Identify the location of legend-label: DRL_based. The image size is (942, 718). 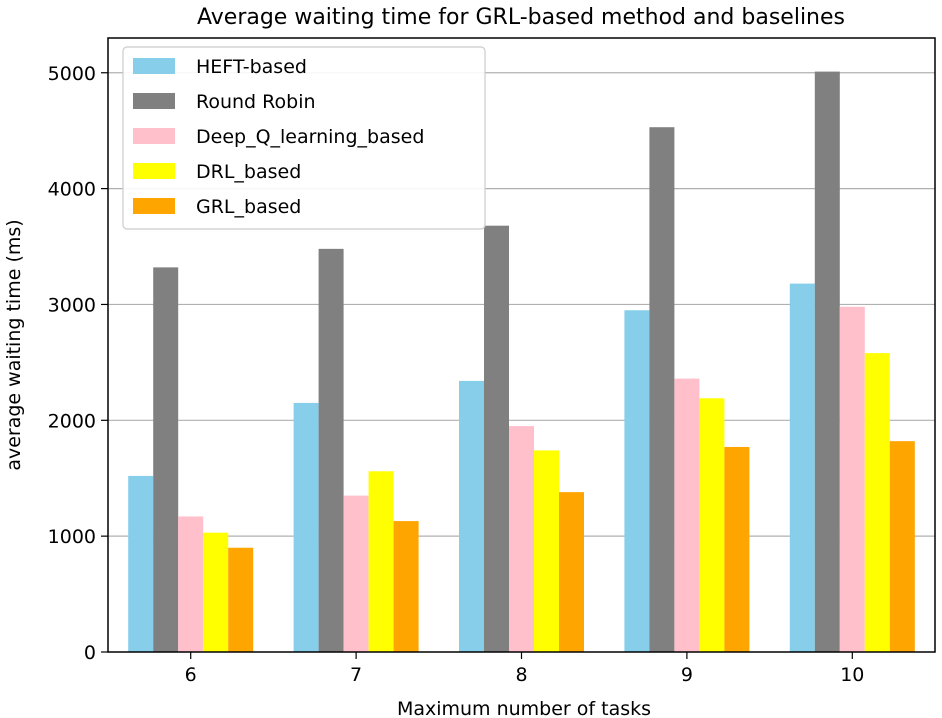
(248, 172).